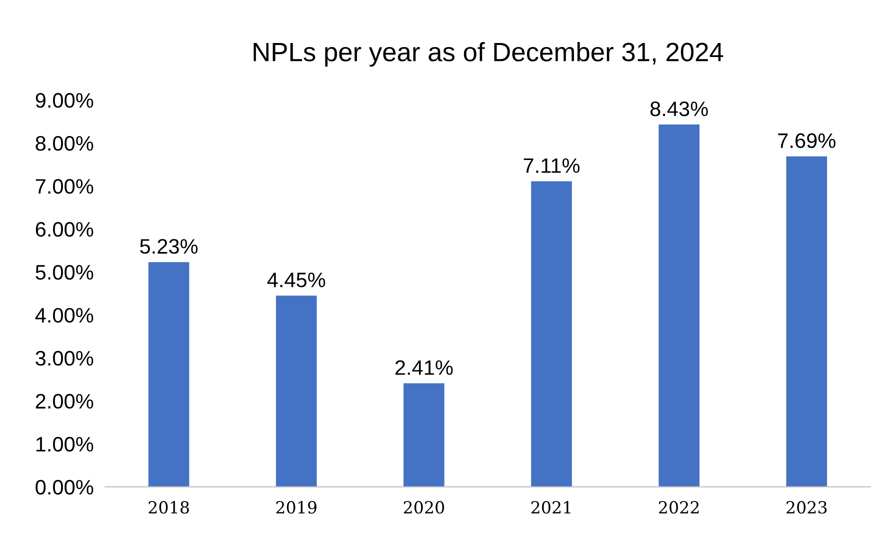  Describe the element at coordinates (65, 229) in the screenshot. I see `y-tick-label: 6.00%` at that location.